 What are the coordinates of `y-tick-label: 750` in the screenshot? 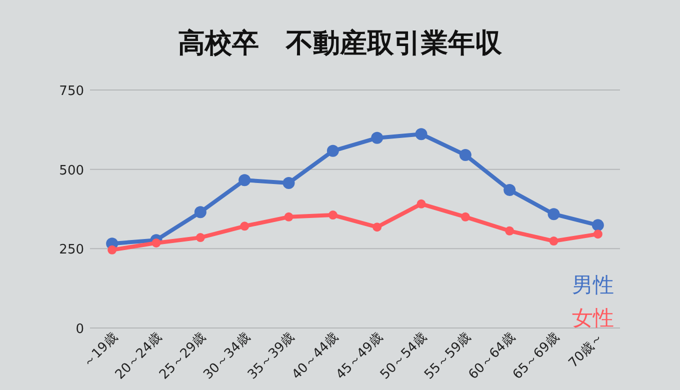 It's located at (71, 91).